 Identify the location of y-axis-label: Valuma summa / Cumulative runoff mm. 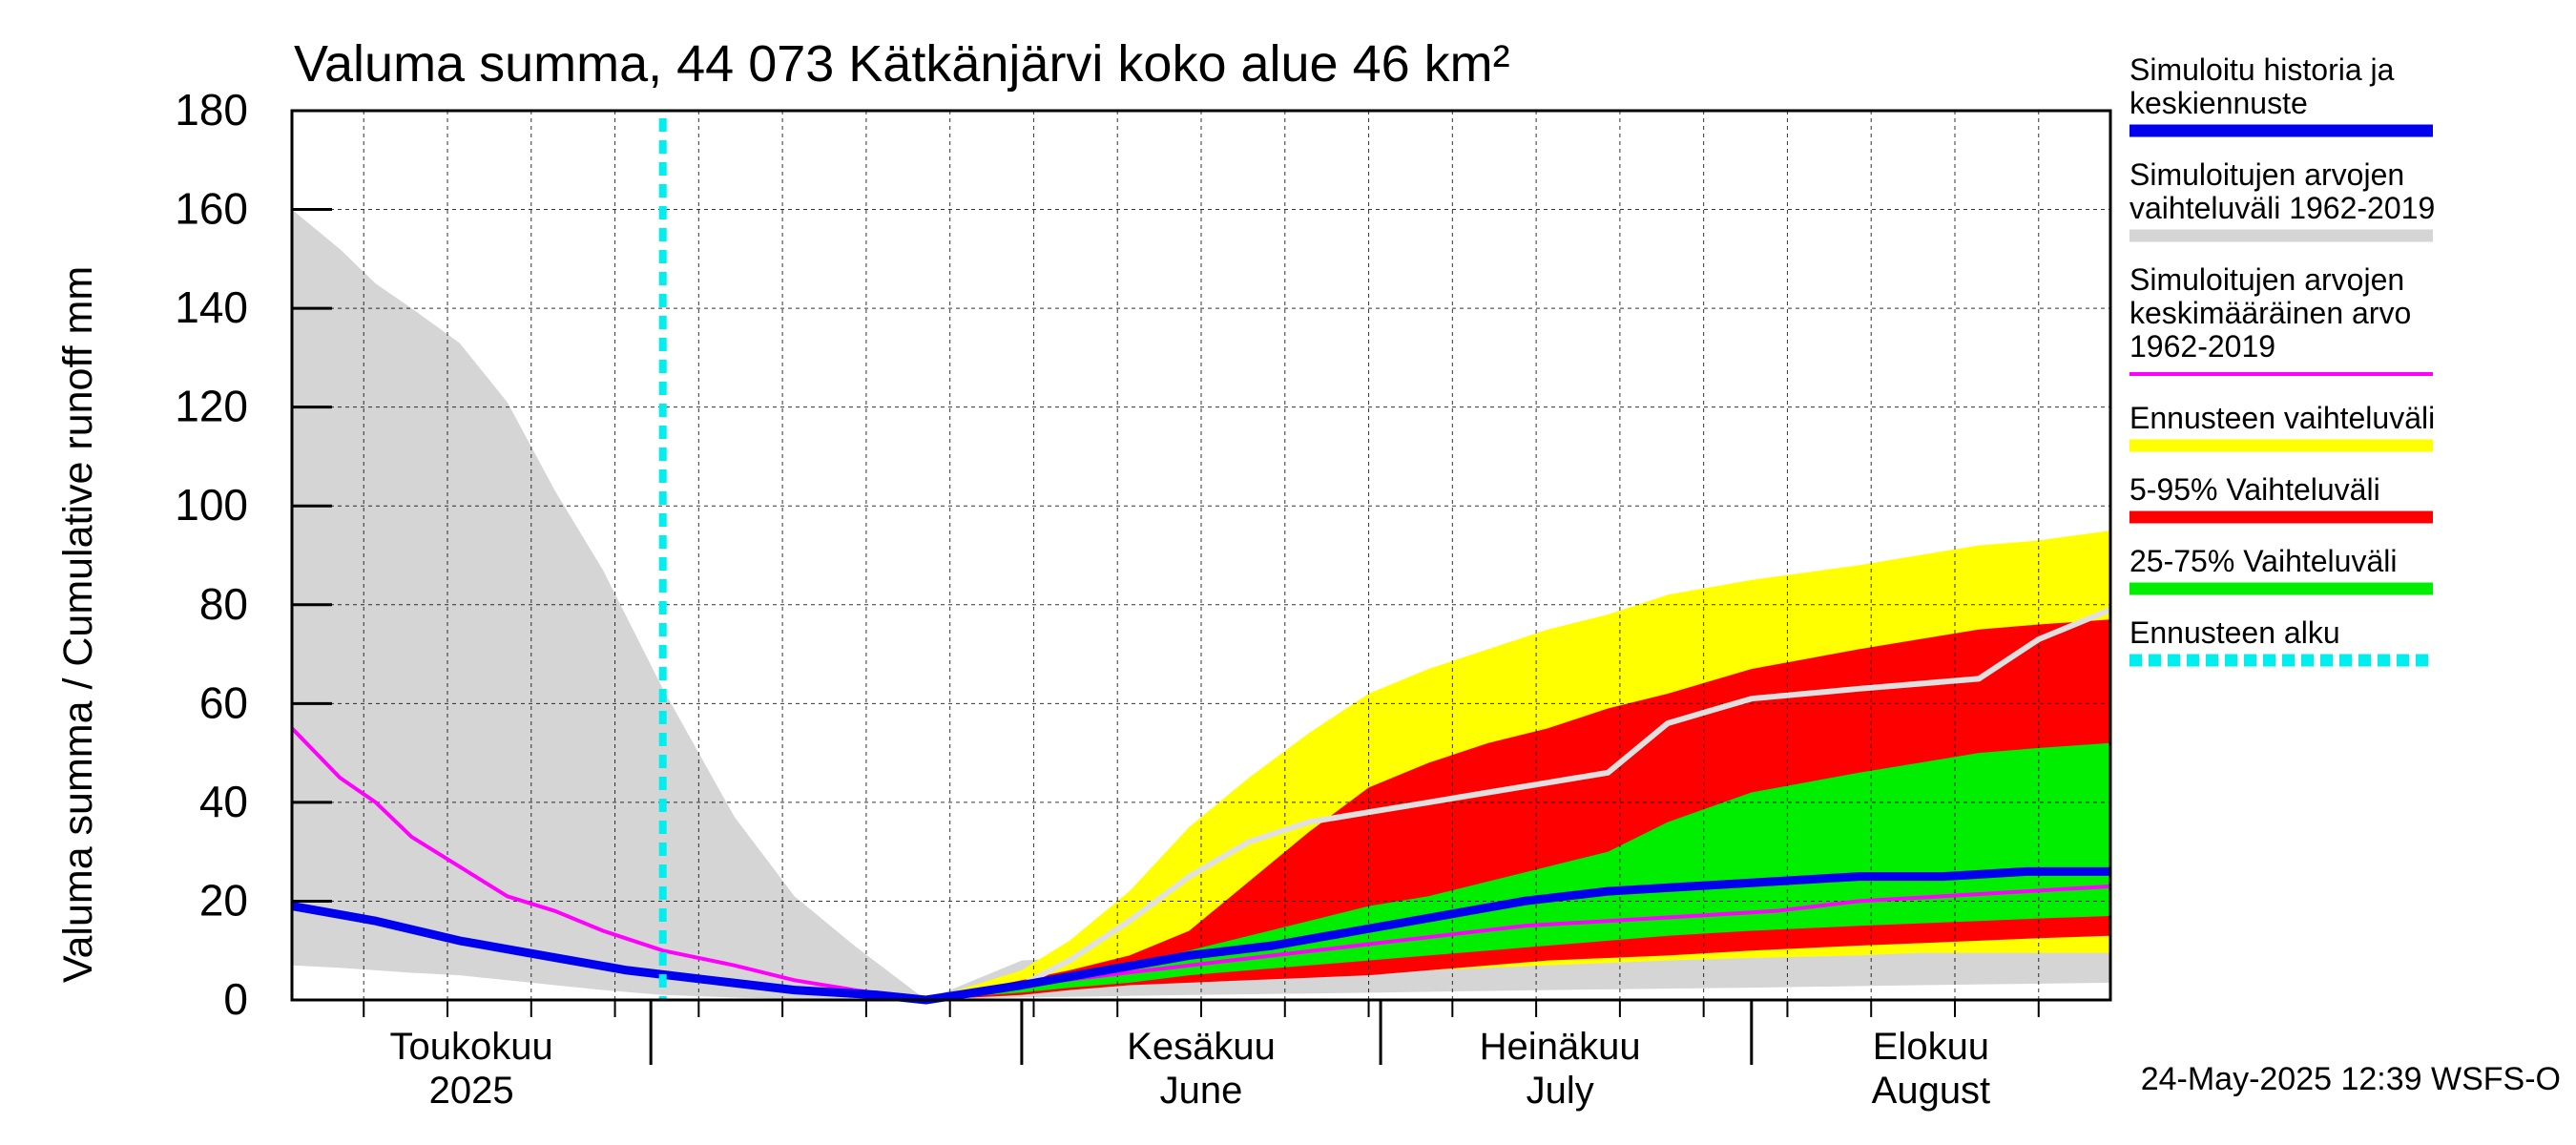
(78, 624).